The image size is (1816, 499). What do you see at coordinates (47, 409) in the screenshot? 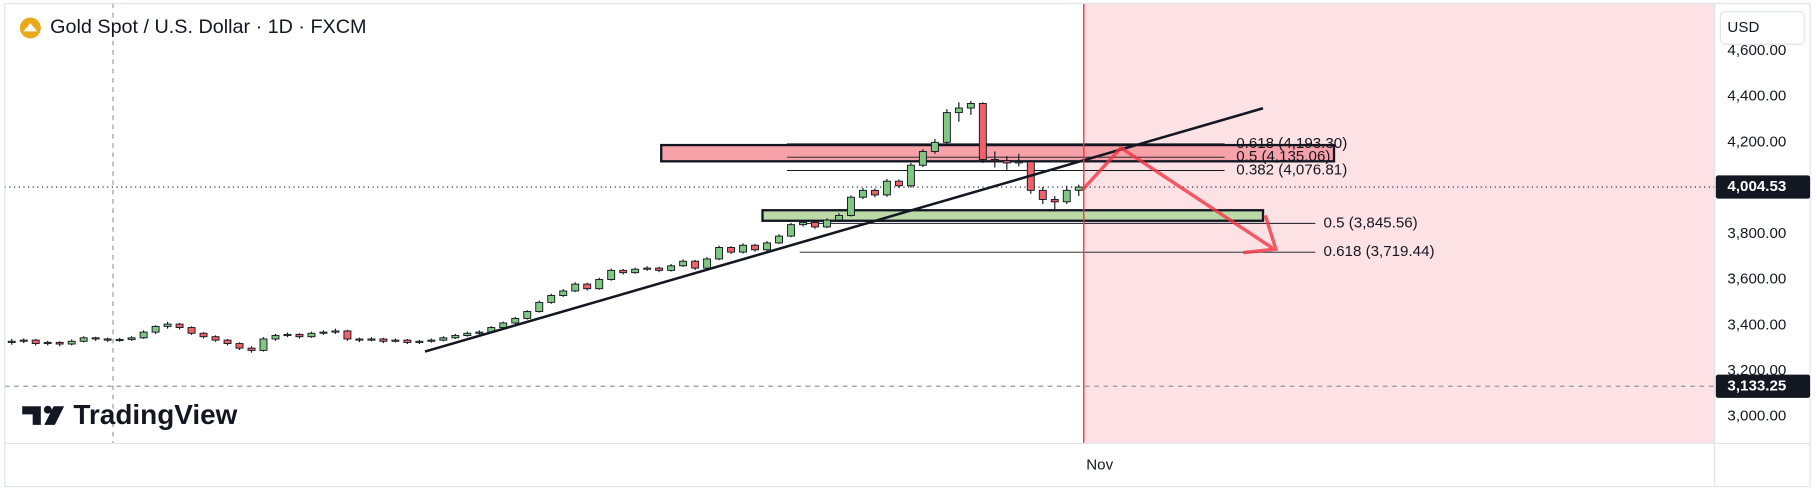
I see `logo-dot` at bounding box center [47, 409].